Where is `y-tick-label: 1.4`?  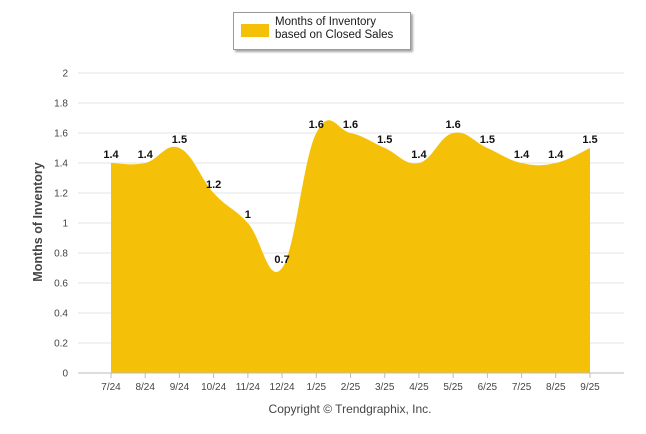 y-tick-label: 1.4 is located at coordinates (61, 164).